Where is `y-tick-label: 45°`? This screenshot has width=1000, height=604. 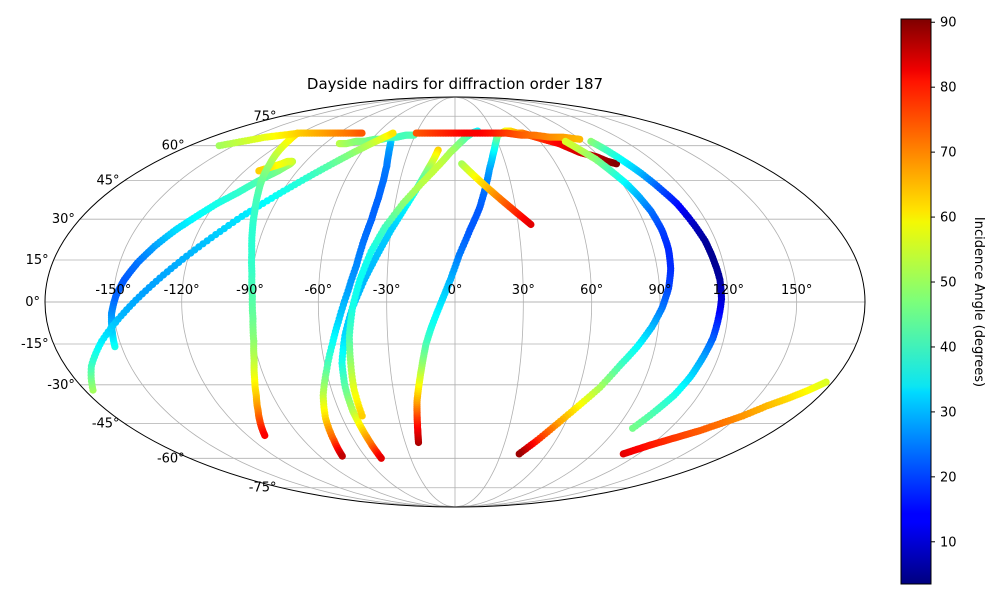
y-tick-label: 45° is located at coordinates (108, 181).